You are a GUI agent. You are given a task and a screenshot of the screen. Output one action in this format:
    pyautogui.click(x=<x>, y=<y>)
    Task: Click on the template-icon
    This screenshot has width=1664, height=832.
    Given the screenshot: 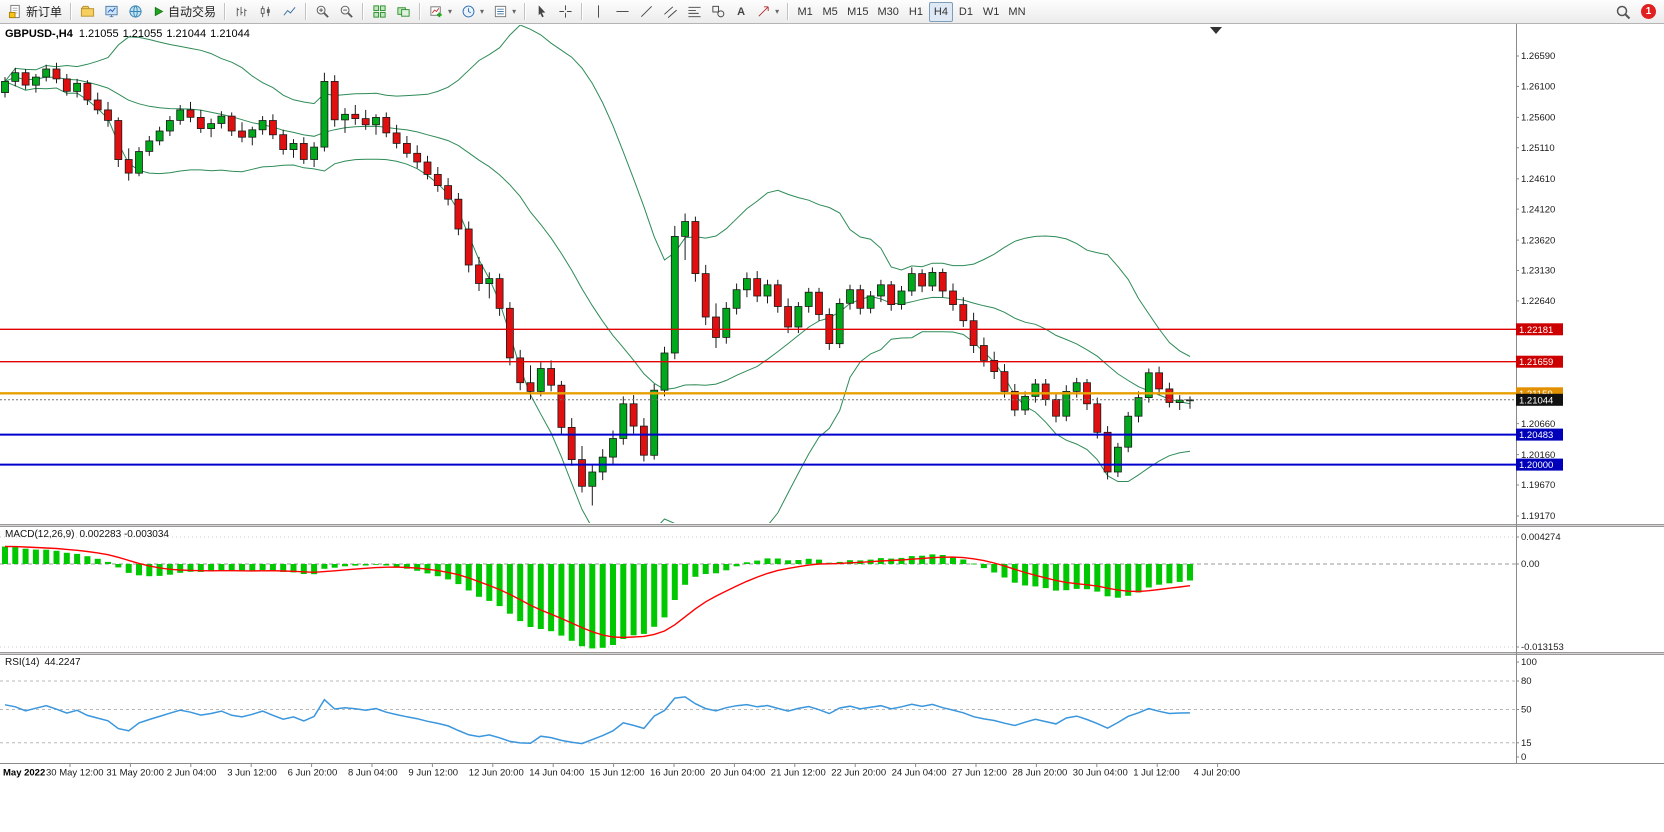 What is the action you would take?
    pyautogui.click(x=500, y=11)
    